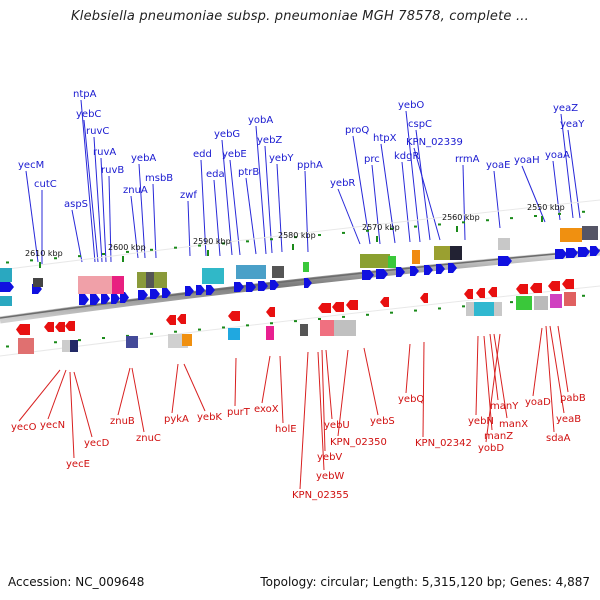 The image size is (600, 600). I want to click on gene-label-reverse: yobD, so click(491, 448).